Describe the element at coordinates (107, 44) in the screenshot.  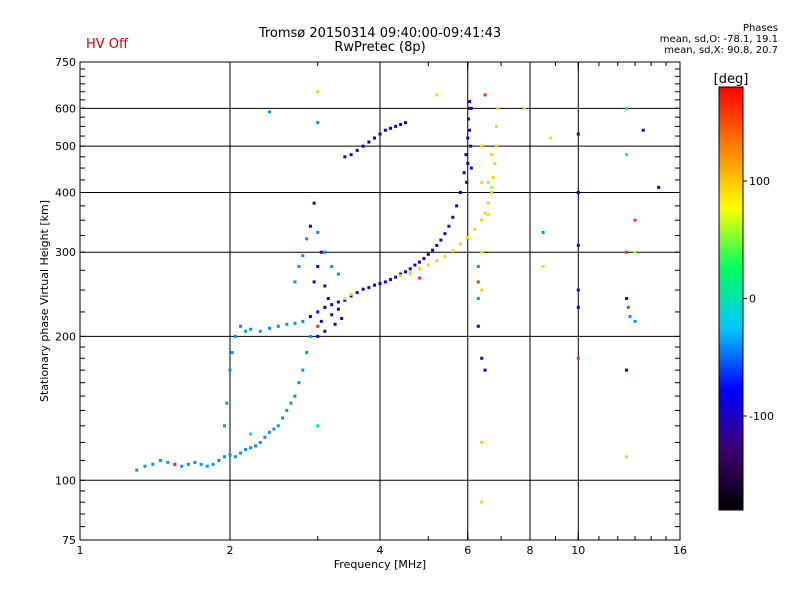
I see `hv-status-label: HV Off` at that location.